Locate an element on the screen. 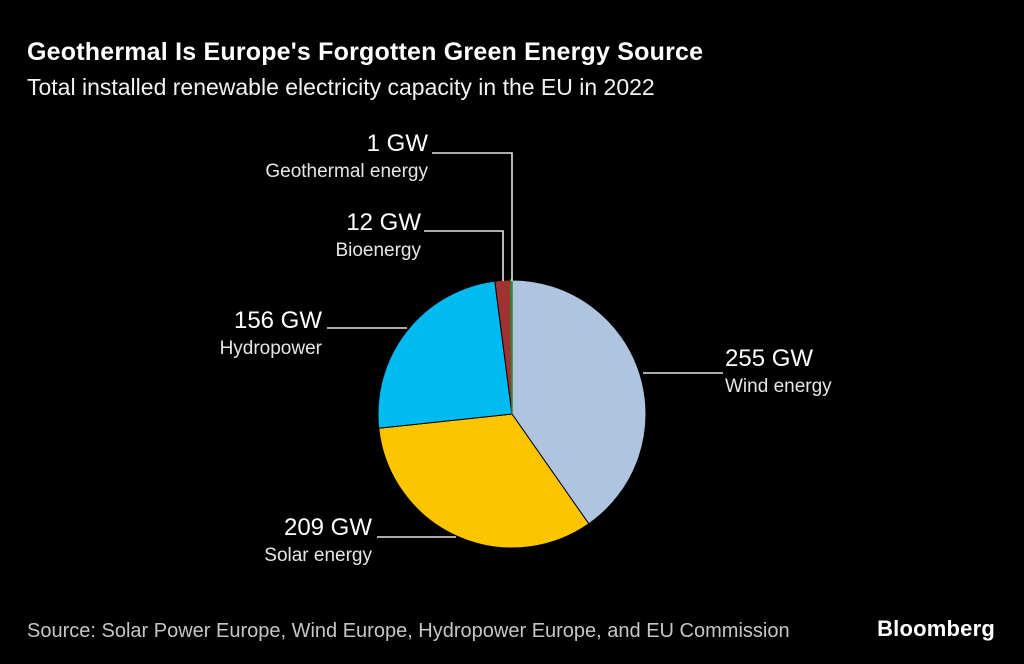 This screenshot has height=664, width=1024. hydropower-slice is located at coordinates (445, 354).